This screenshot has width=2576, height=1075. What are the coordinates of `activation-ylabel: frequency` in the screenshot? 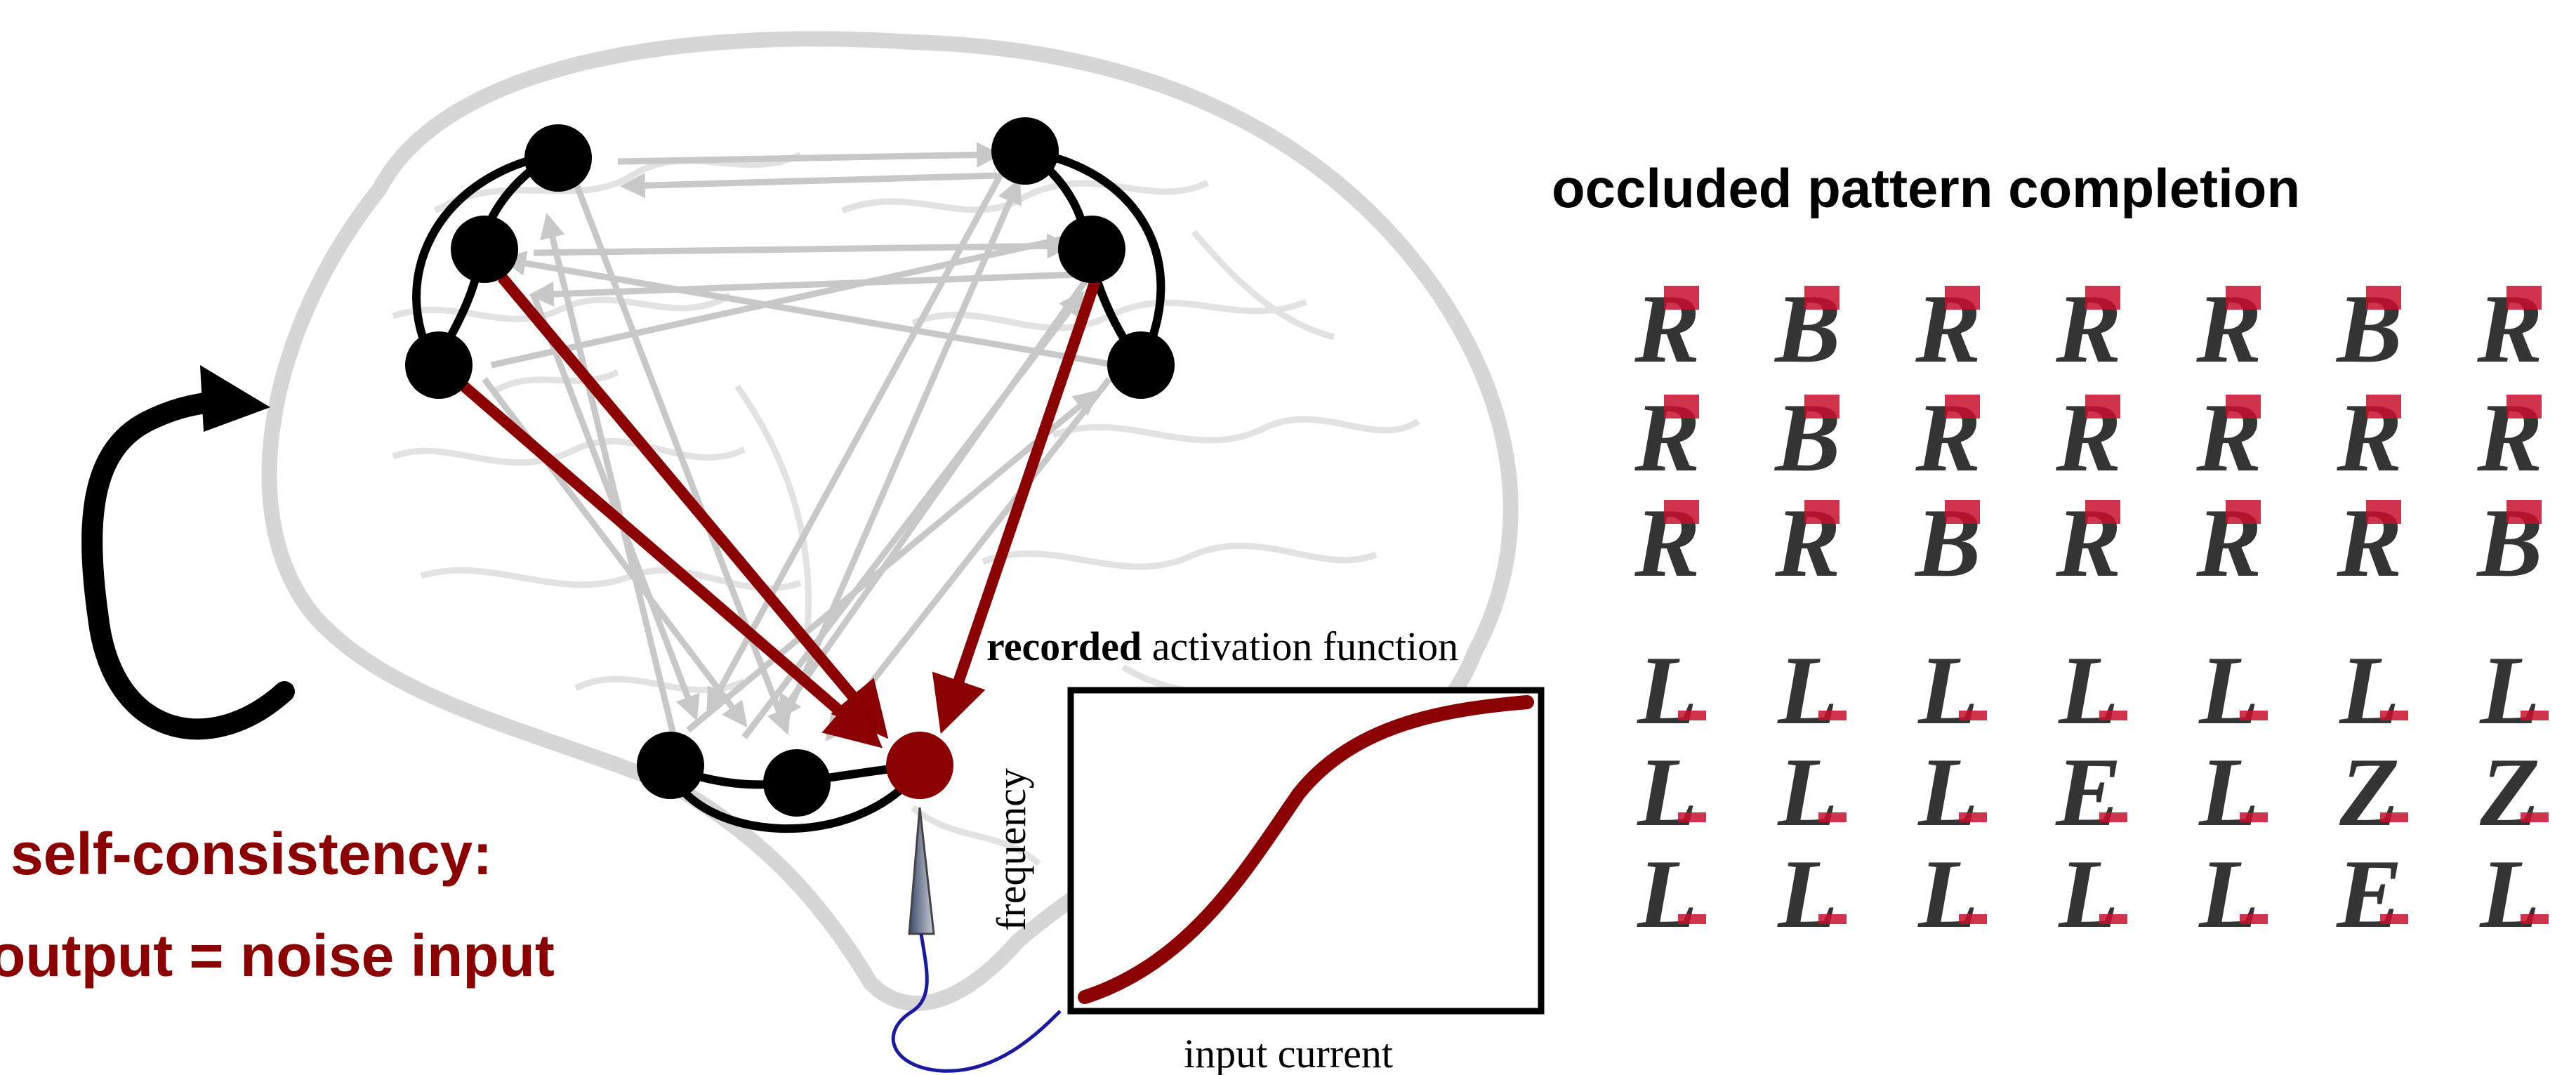 It's located at (1011, 849).